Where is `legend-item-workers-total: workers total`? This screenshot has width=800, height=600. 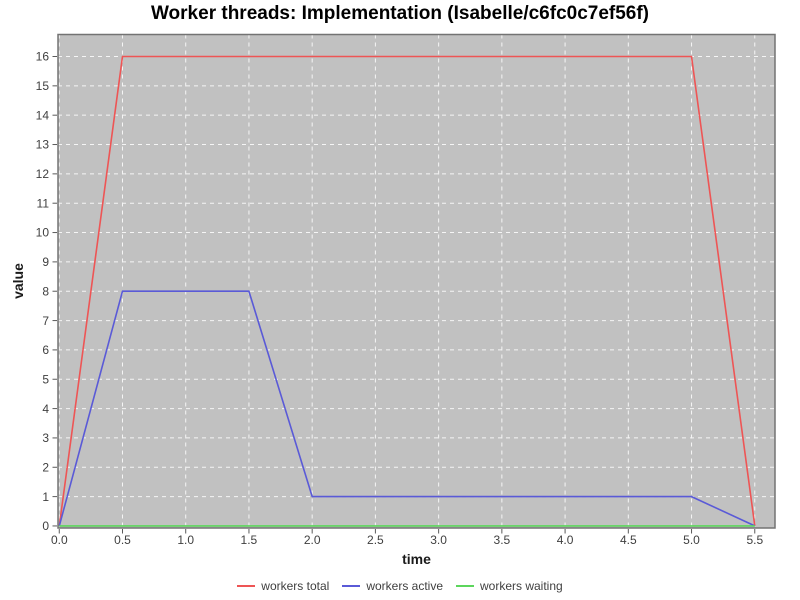
legend-item-workers-total: workers total is located at coordinates (283, 586).